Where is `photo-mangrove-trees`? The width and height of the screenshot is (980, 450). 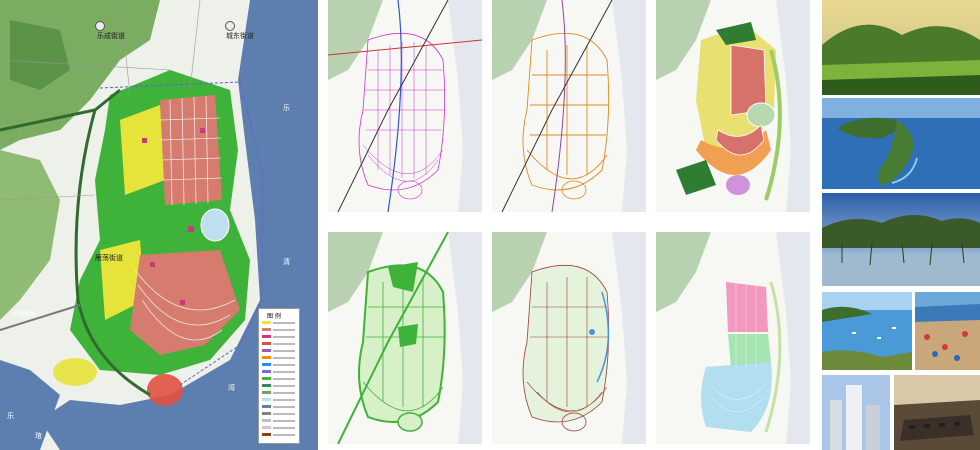 photo-mangrove-trees is located at coordinates (901, 239).